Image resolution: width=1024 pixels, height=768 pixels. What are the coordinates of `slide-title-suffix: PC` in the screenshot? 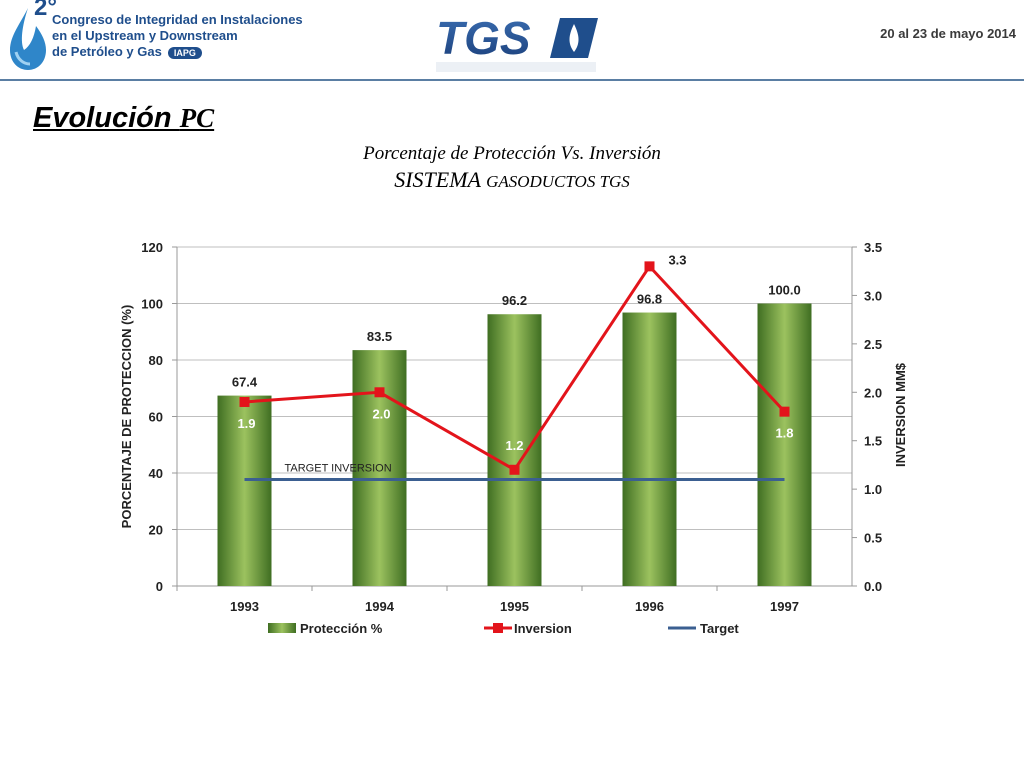 It's located at (197, 118).